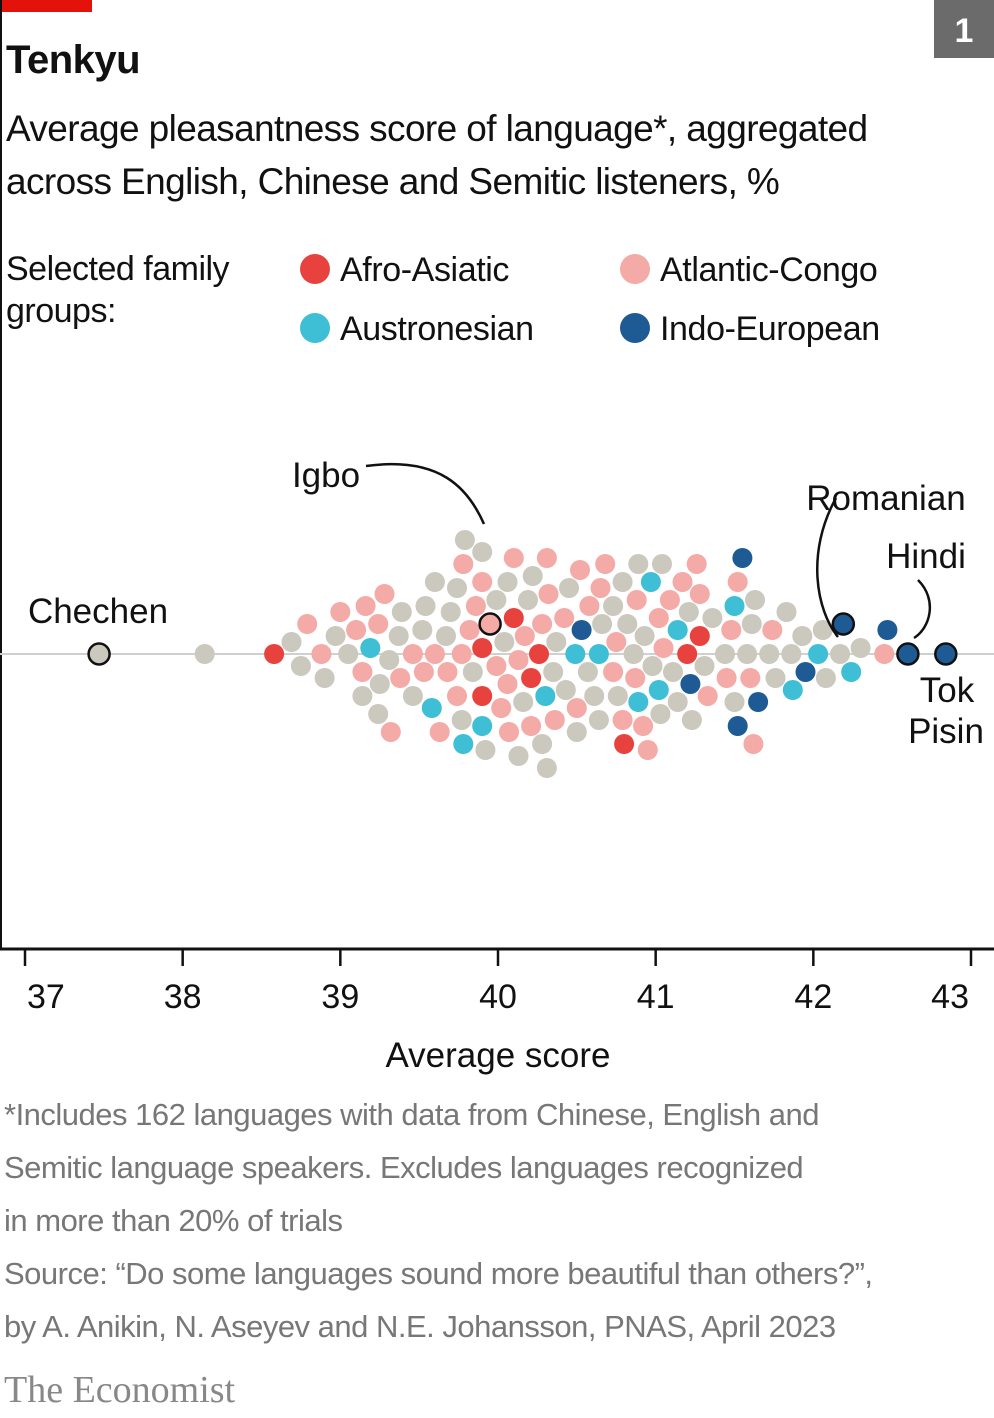 This screenshot has width=994, height=1418. I want to click on romanian-leader-line, so click(827, 567).